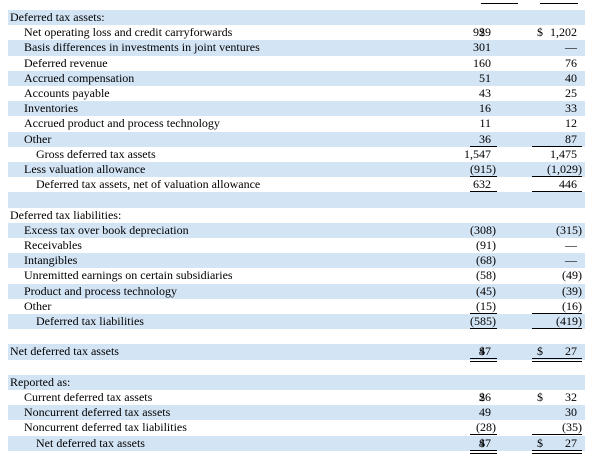 The image size is (593, 471). I want to click on row-label: Deferred tax liabilities, so click(90, 321).